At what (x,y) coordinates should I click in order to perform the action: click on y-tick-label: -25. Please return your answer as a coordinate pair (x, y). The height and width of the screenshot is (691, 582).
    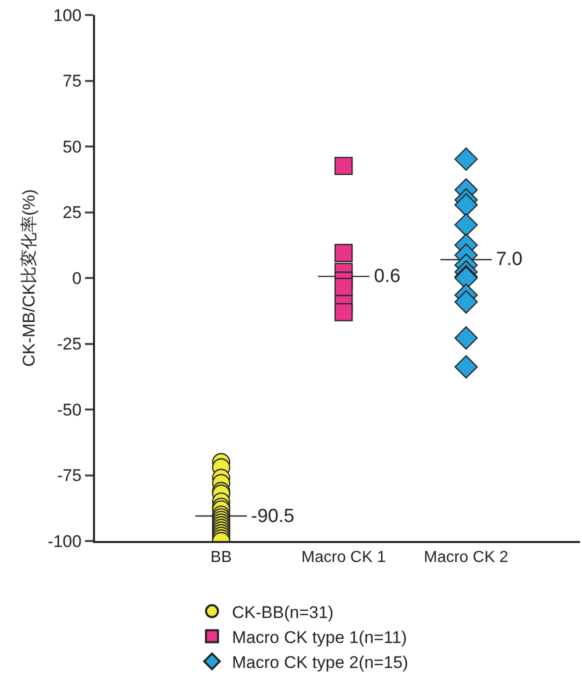
    Looking at the image, I should click on (69, 344).